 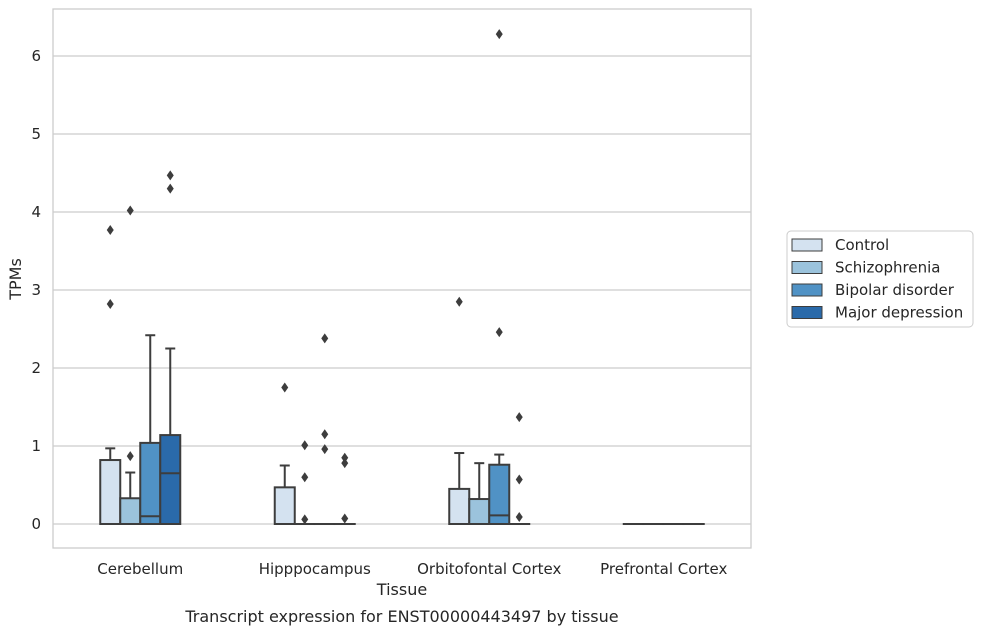 What do you see at coordinates (401, 589) in the screenshot?
I see `x-axis-label: Tissue` at bounding box center [401, 589].